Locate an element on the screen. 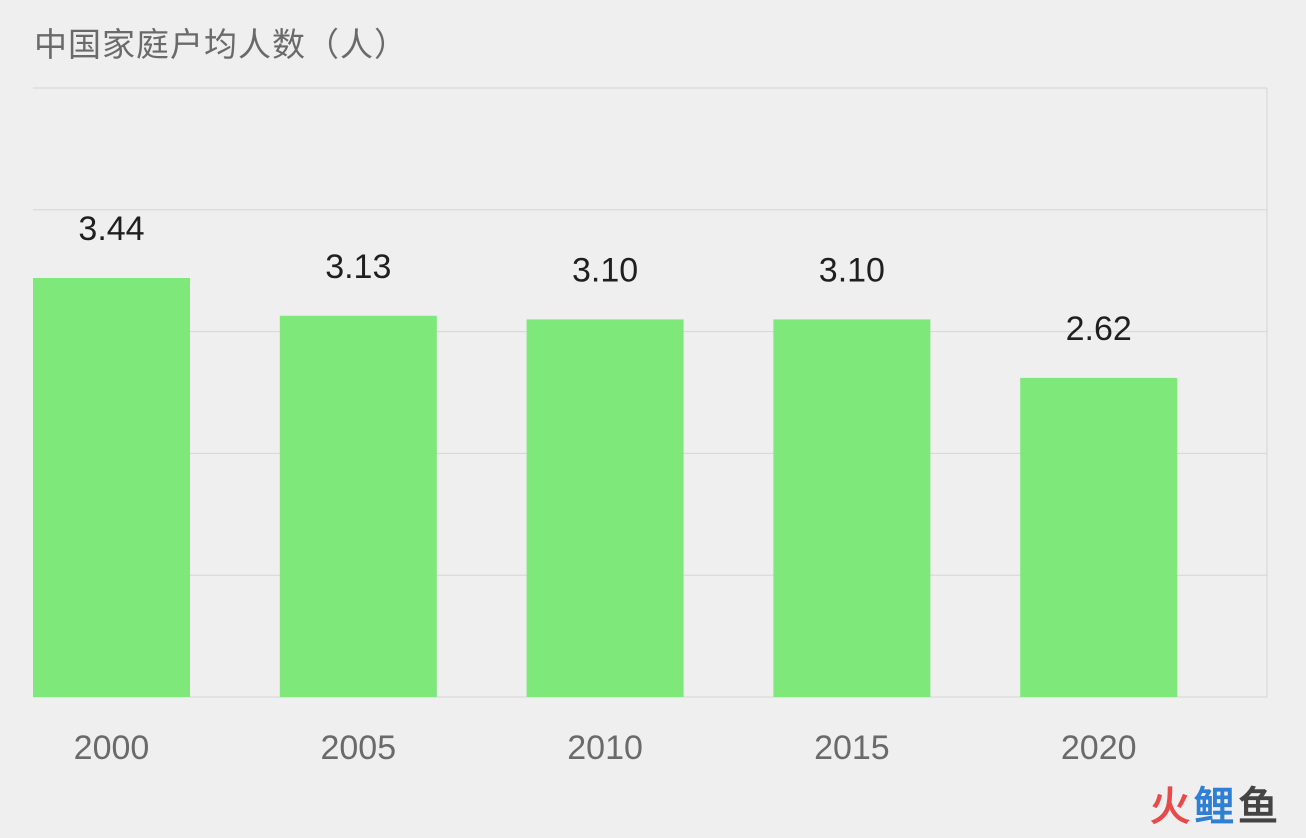 This screenshot has height=838, width=1306. watermark-logo: 火鲤鱼 is located at coordinates (1216, 803).